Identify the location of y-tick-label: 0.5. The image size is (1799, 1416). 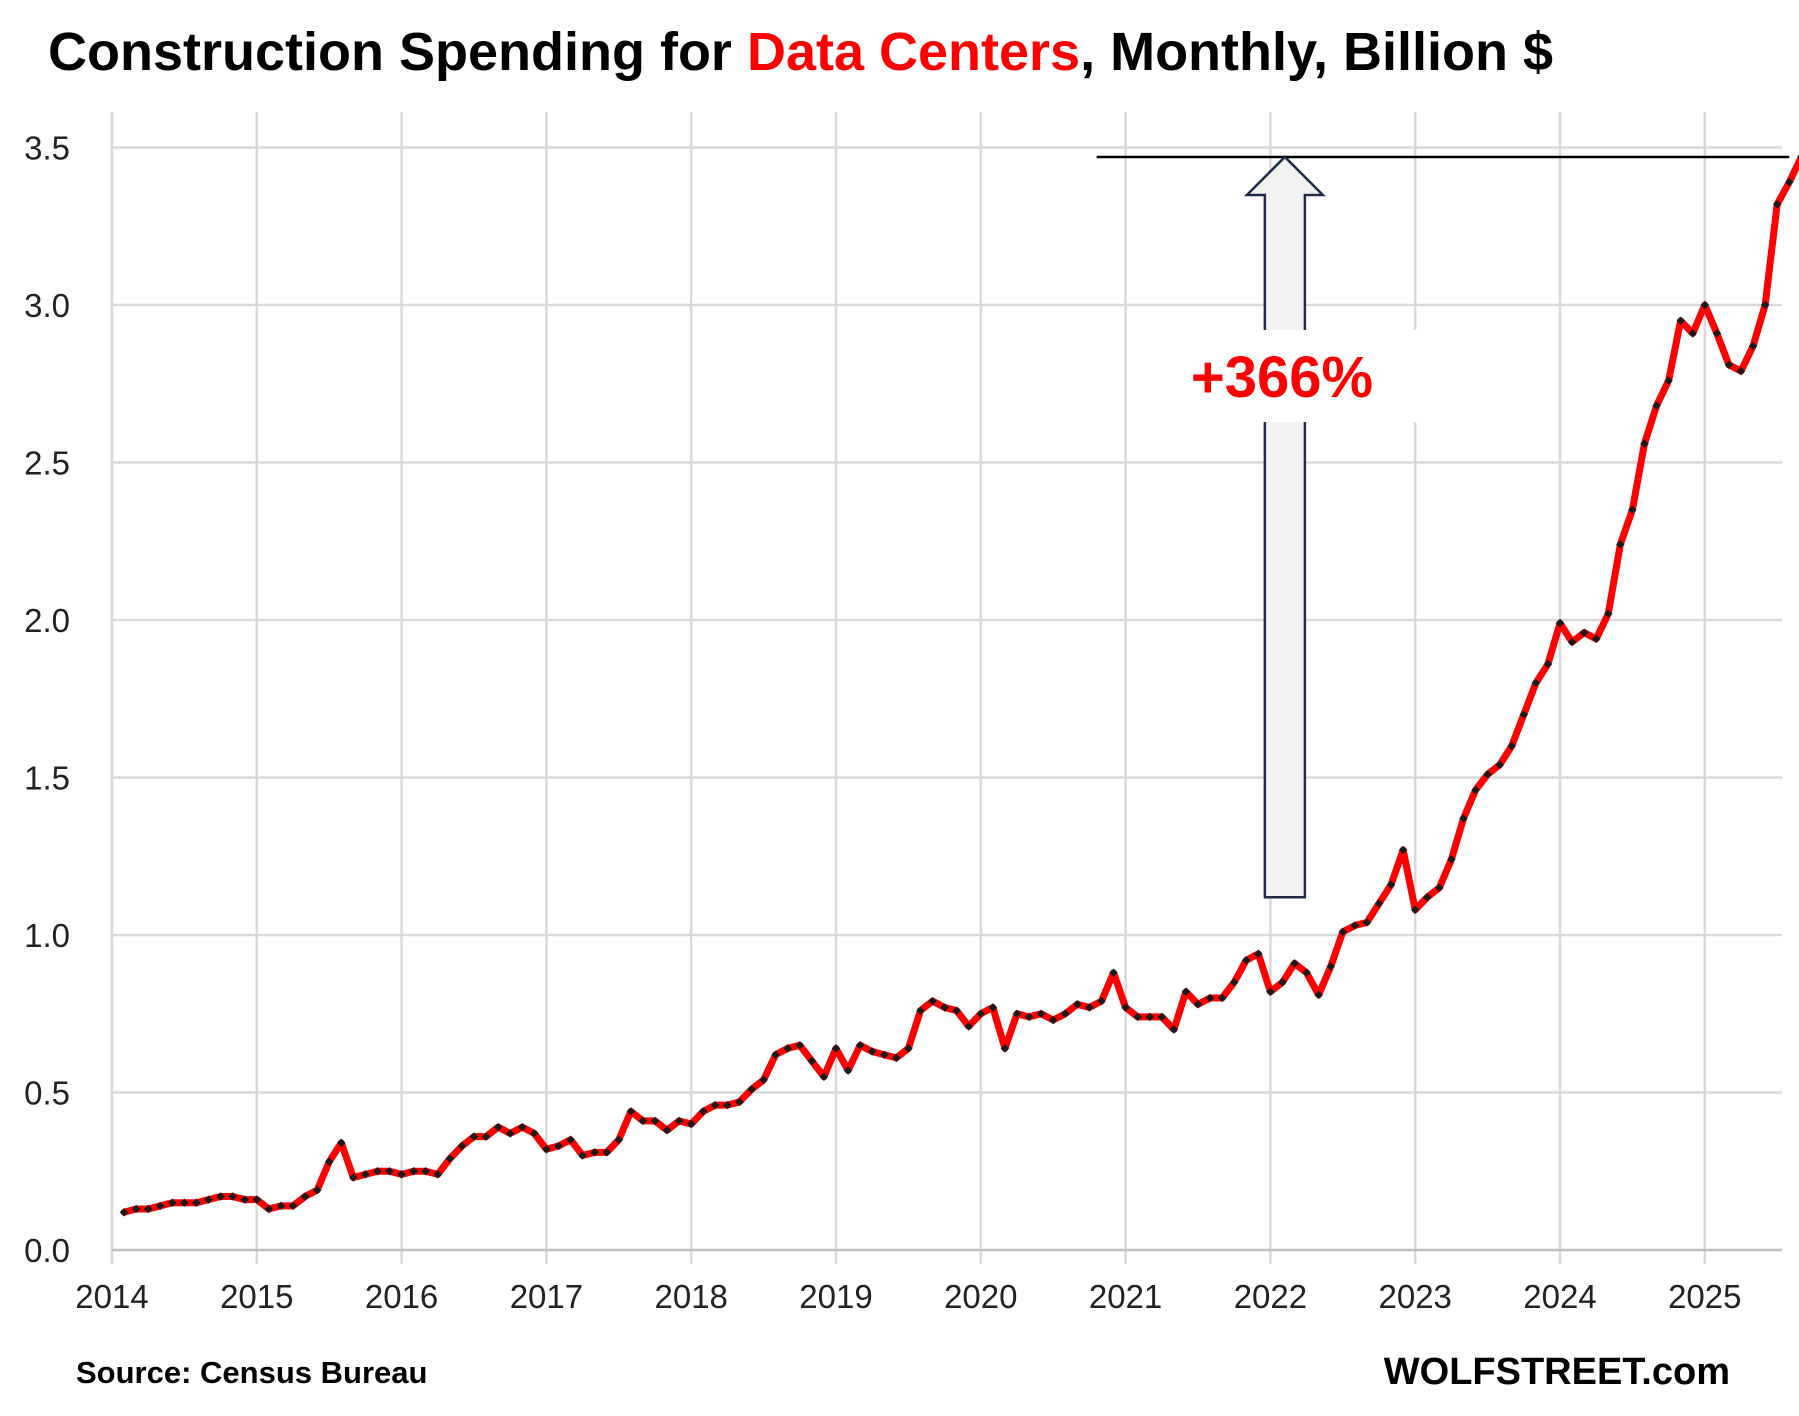
(47, 1093).